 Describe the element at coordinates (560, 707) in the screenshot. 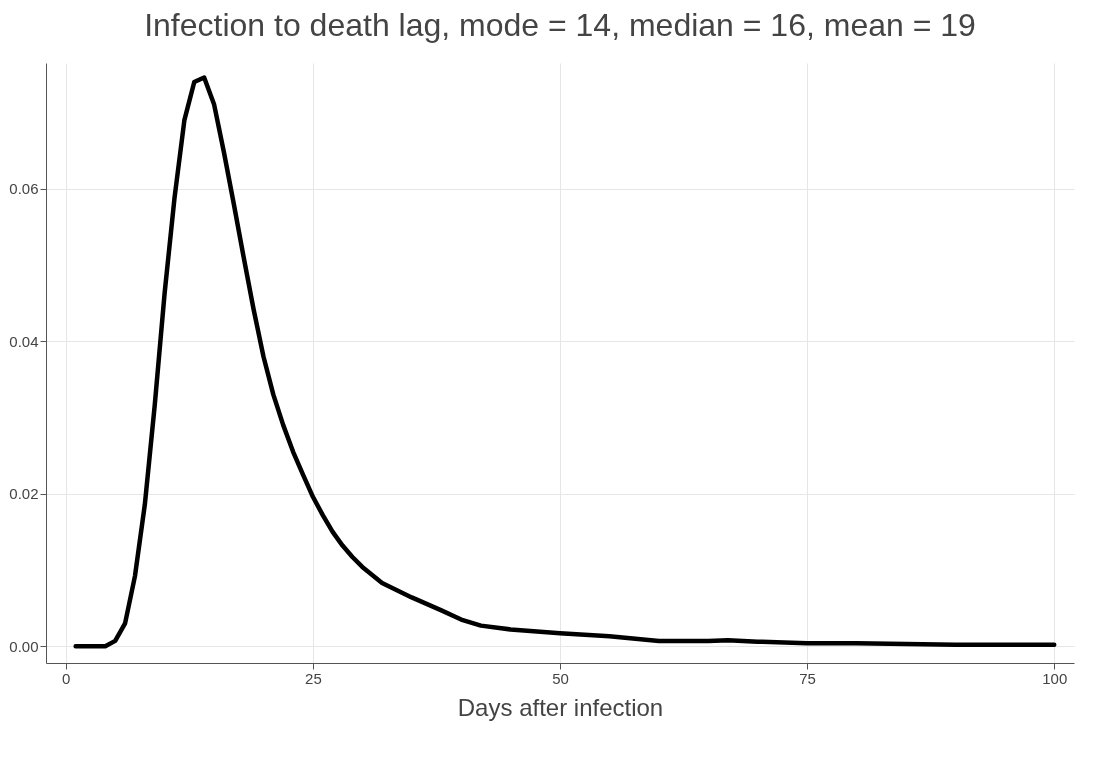

I see `x-axis-title: Days after infection` at that location.